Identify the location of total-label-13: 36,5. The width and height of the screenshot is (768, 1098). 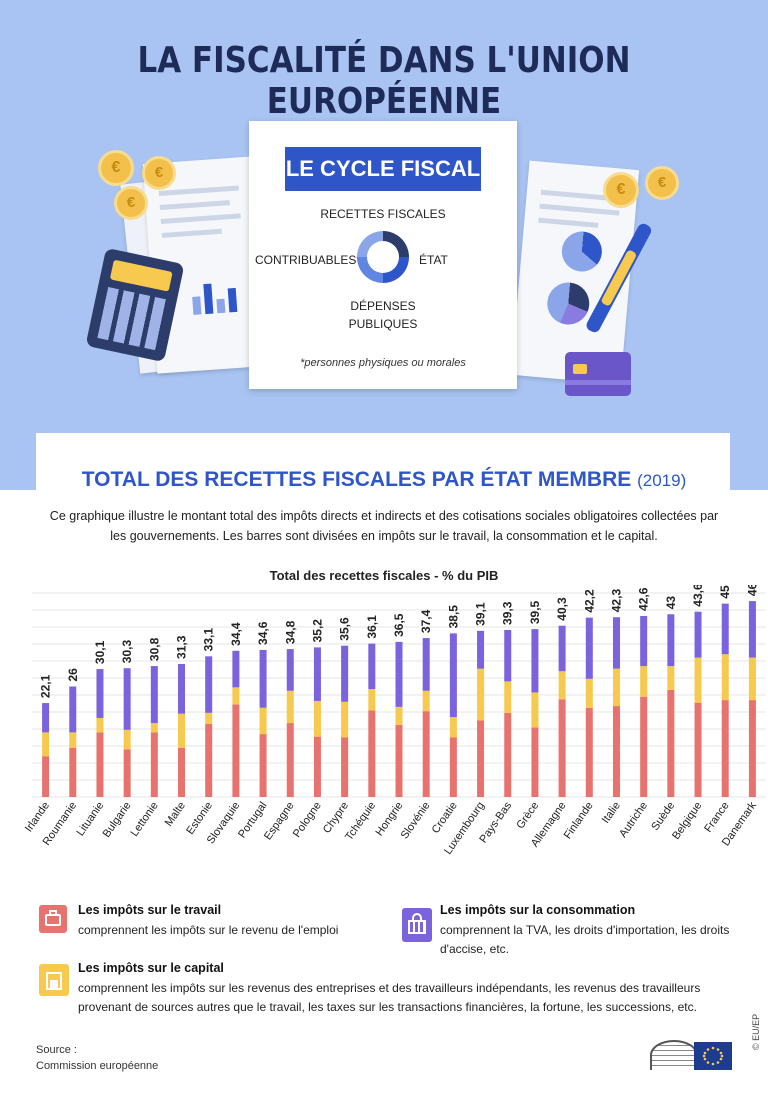
(399, 625).